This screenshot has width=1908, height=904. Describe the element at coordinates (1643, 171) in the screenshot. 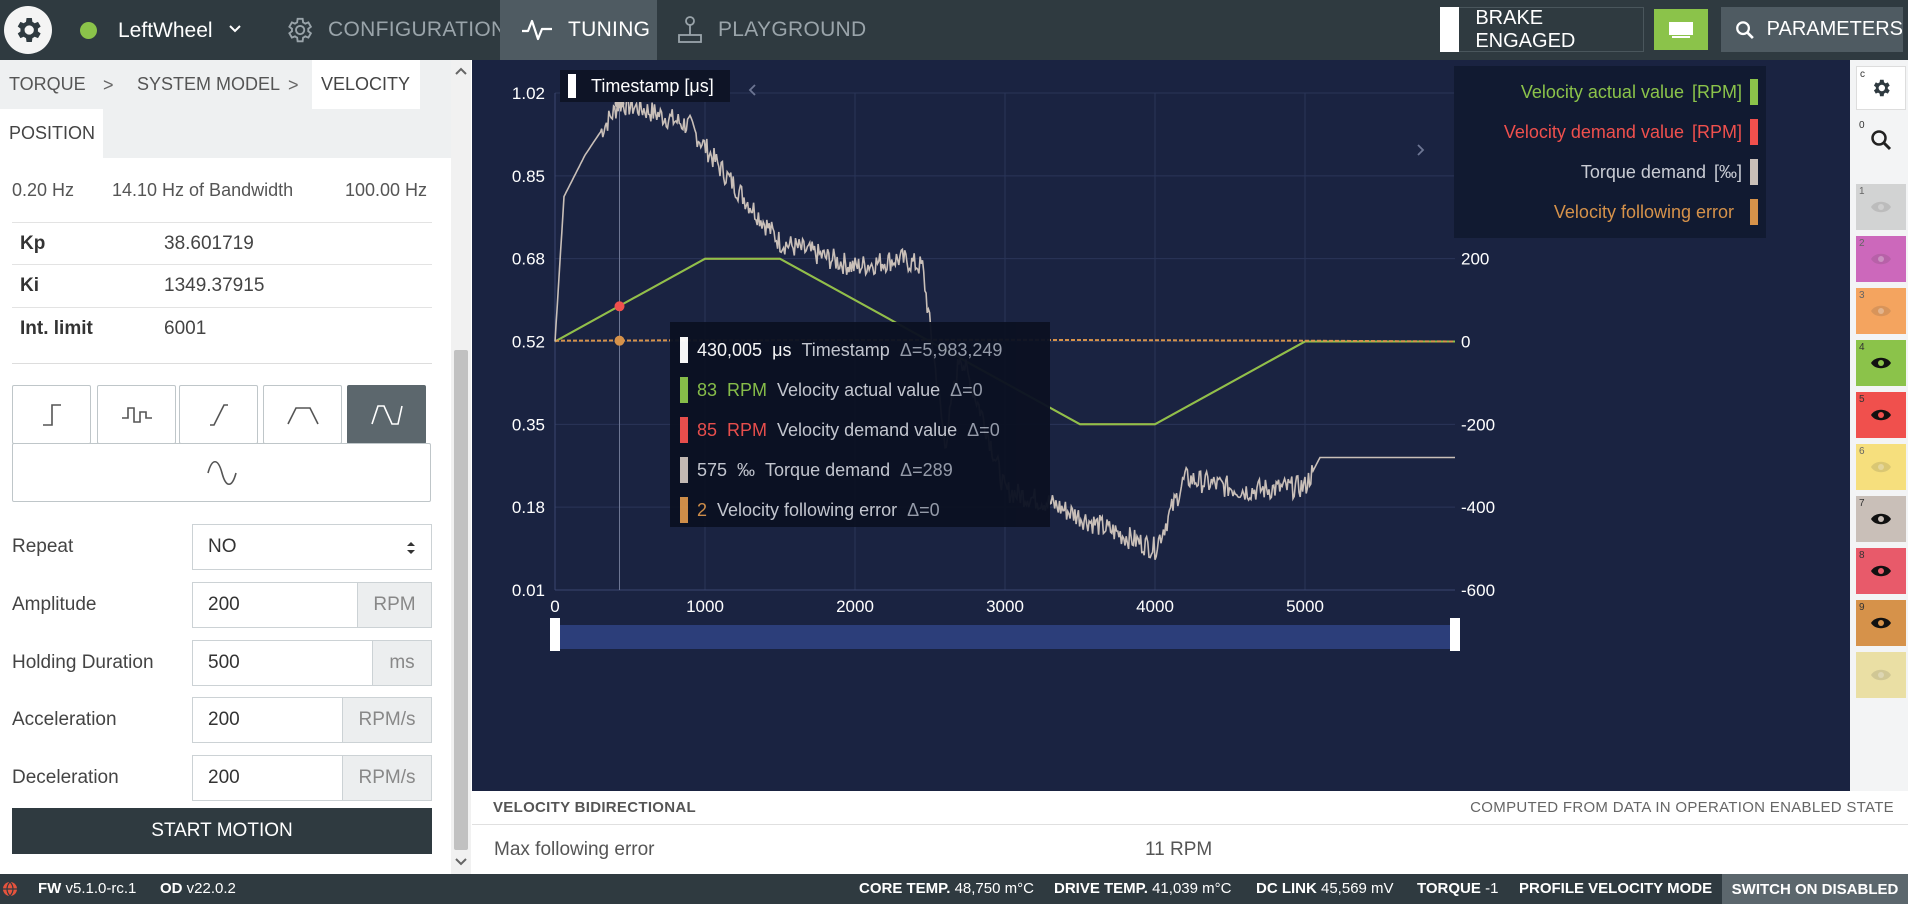

I see `legend-label: Torque demand` at that location.